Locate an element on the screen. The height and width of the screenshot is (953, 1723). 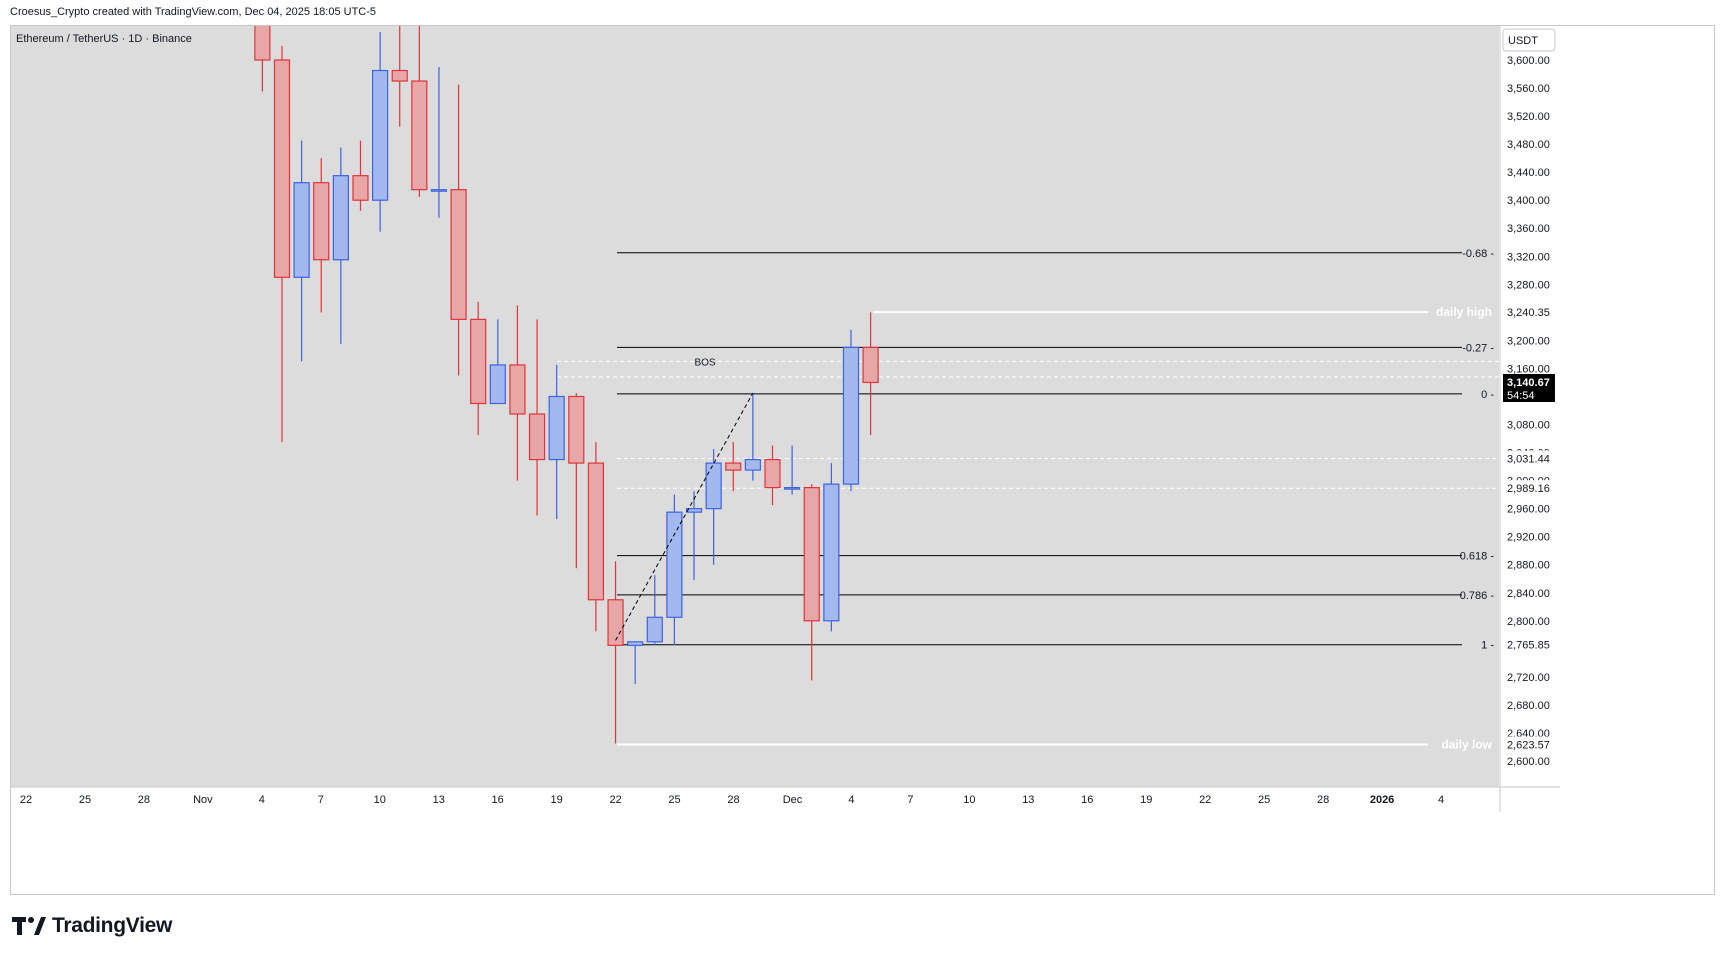
fib-level-label: 1 - is located at coordinates (1487, 646).